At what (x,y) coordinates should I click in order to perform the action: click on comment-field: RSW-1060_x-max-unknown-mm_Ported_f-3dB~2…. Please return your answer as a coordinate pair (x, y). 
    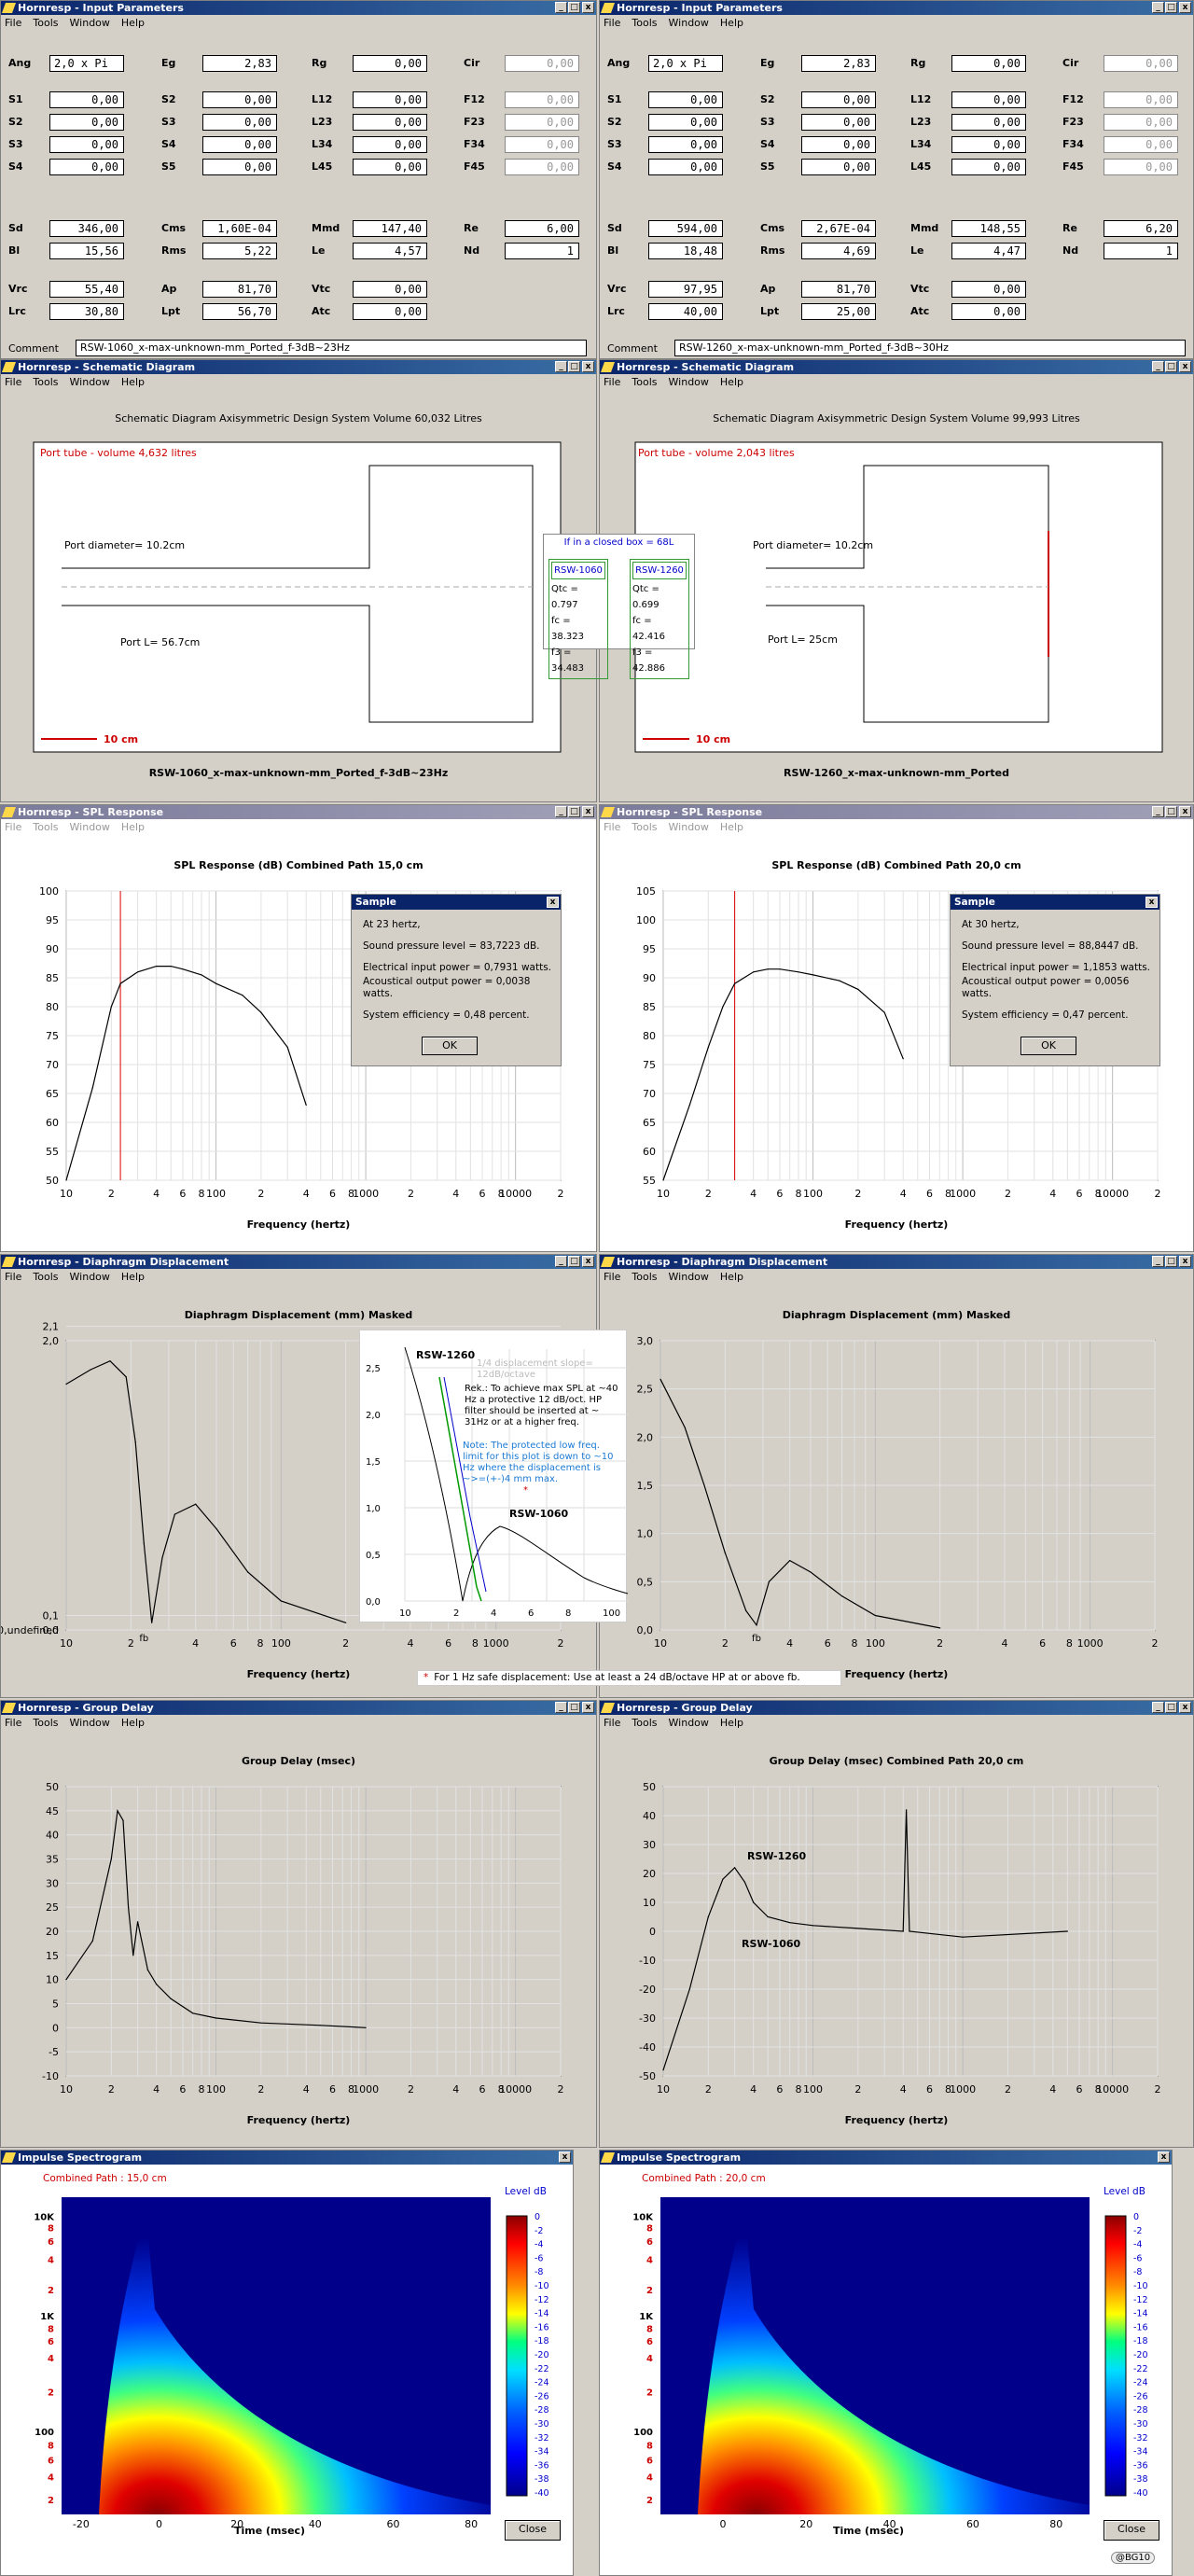
    Looking at the image, I should click on (331, 348).